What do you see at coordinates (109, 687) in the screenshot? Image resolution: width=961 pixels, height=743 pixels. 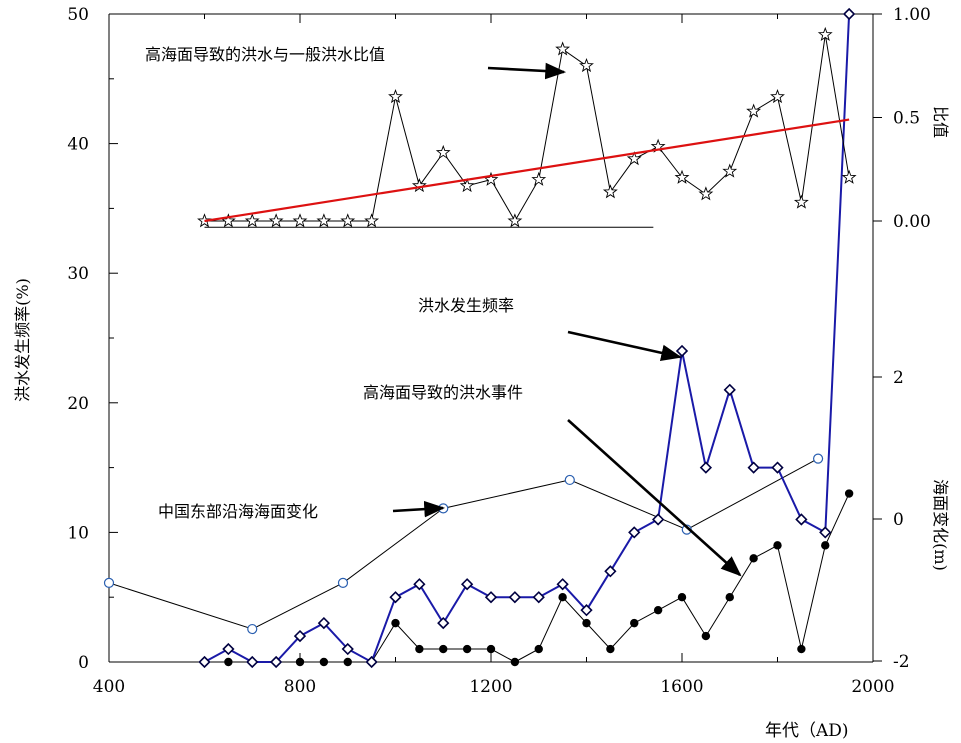 I see `x-tick-label: 400` at bounding box center [109, 687].